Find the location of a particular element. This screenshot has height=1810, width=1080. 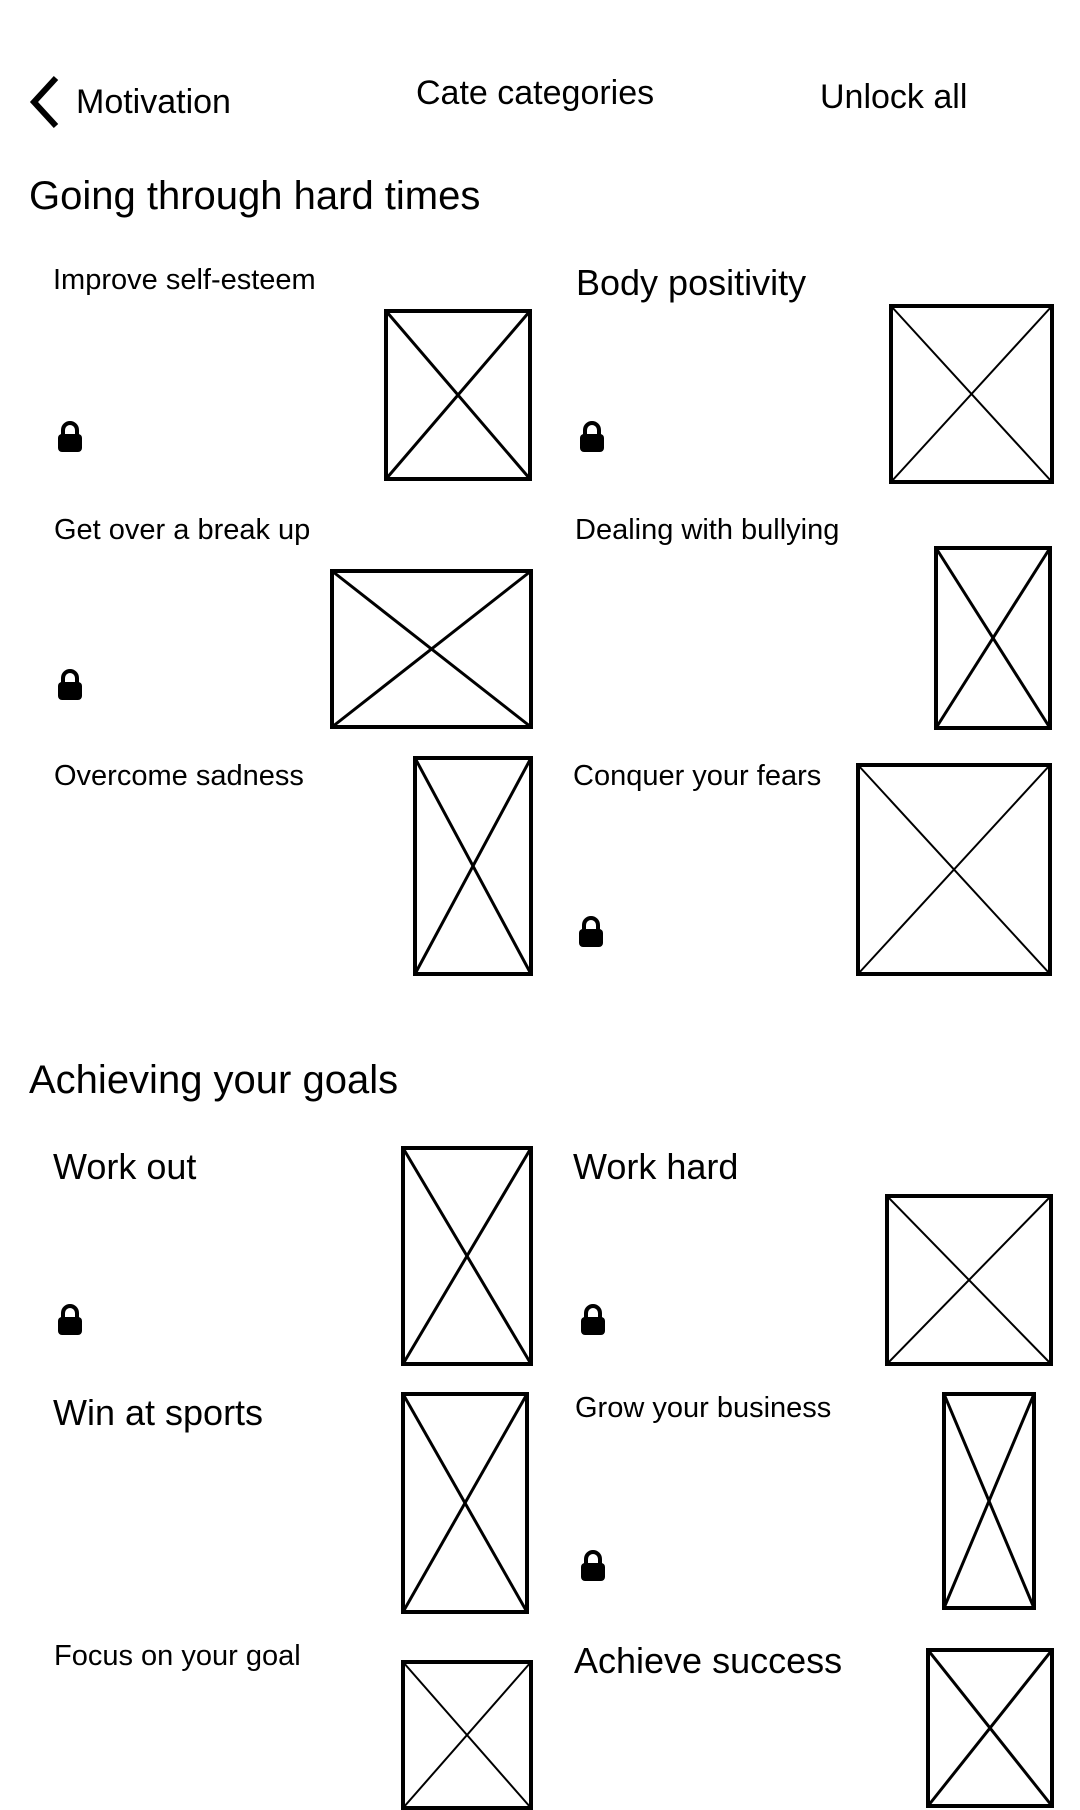

category-card-achieve-success: Achieve success is located at coordinates (814, 1724).